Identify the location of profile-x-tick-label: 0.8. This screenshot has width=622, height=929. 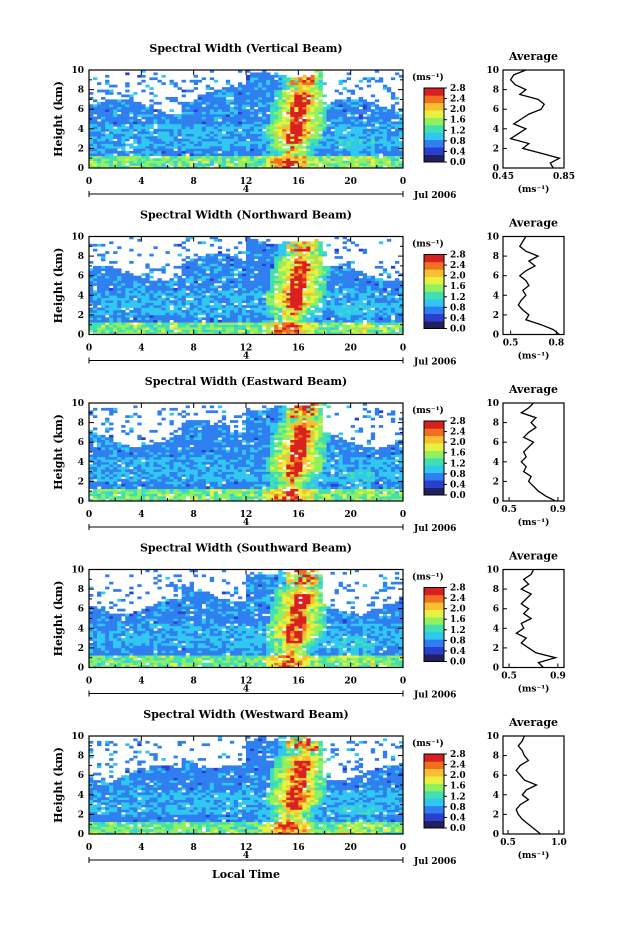
(557, 344).